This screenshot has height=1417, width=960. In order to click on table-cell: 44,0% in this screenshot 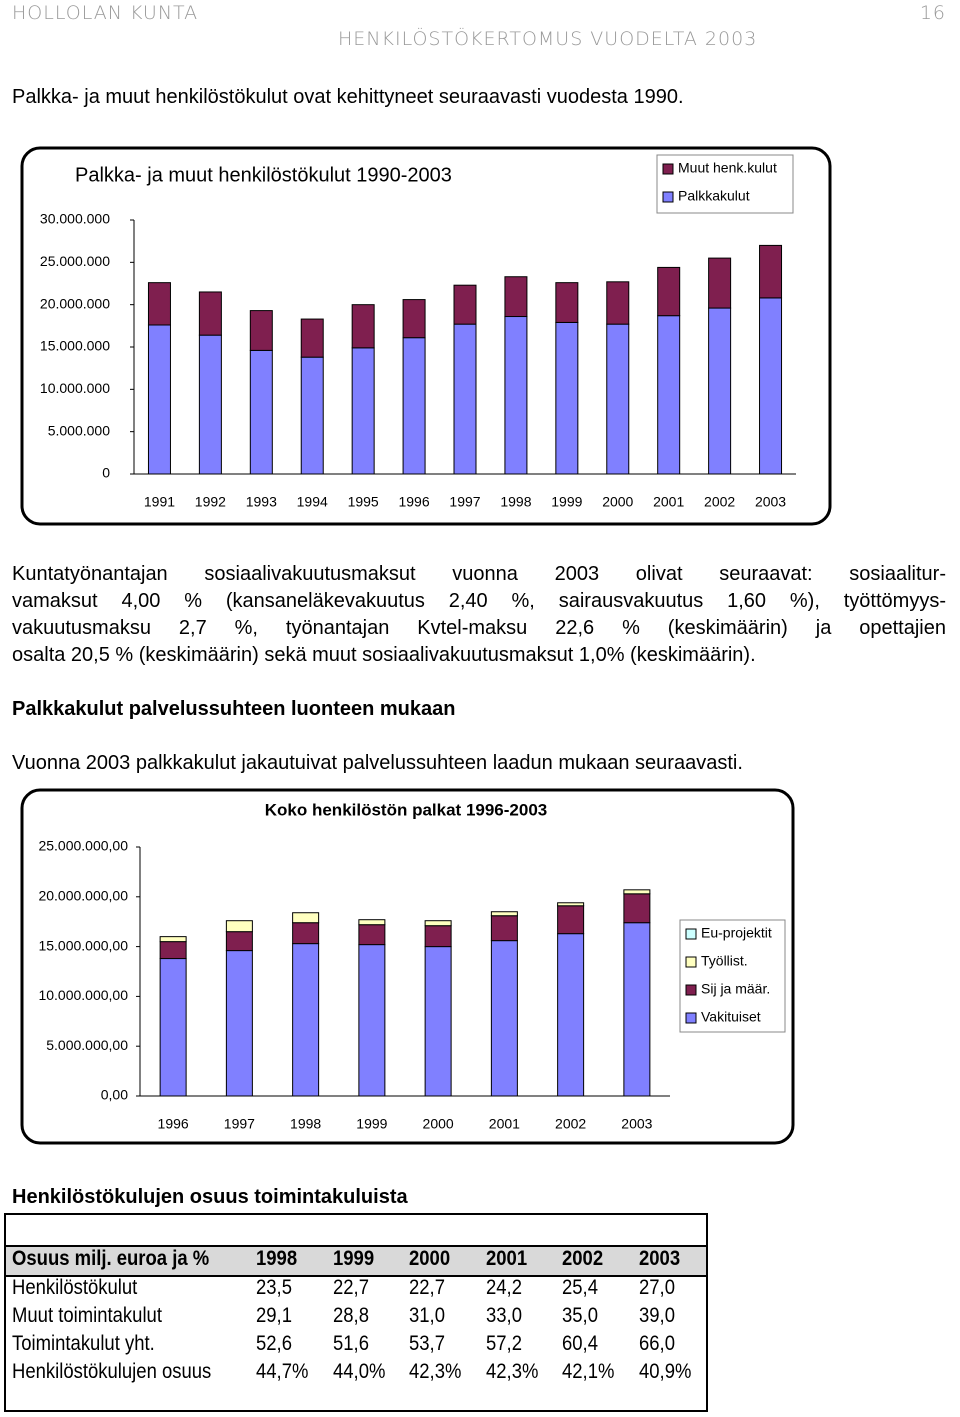, I will do `click(359, 1371)`.